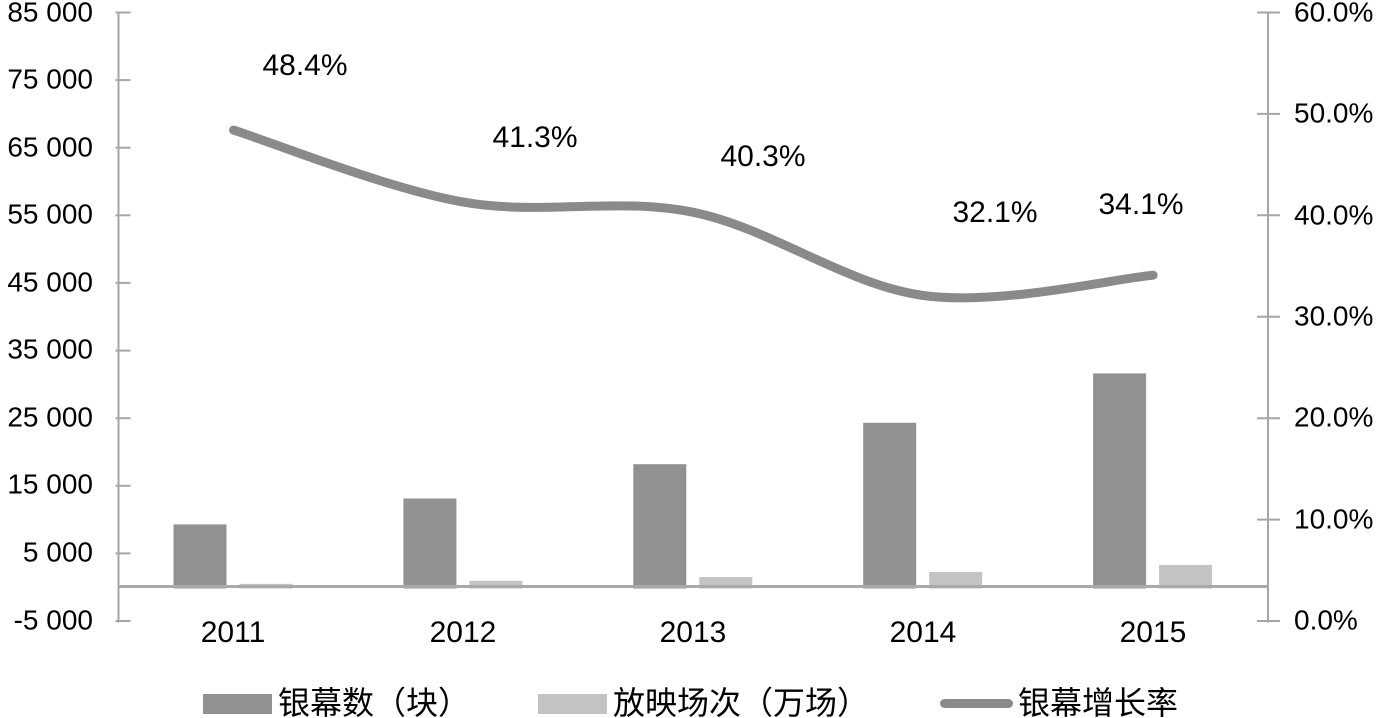 The height and width of the screenshot is (718, 1383). What do you see at coordinates (305, 65) in the screenshot?
I see `line-data-label: 48.4%` at bounding box center [305, 65].